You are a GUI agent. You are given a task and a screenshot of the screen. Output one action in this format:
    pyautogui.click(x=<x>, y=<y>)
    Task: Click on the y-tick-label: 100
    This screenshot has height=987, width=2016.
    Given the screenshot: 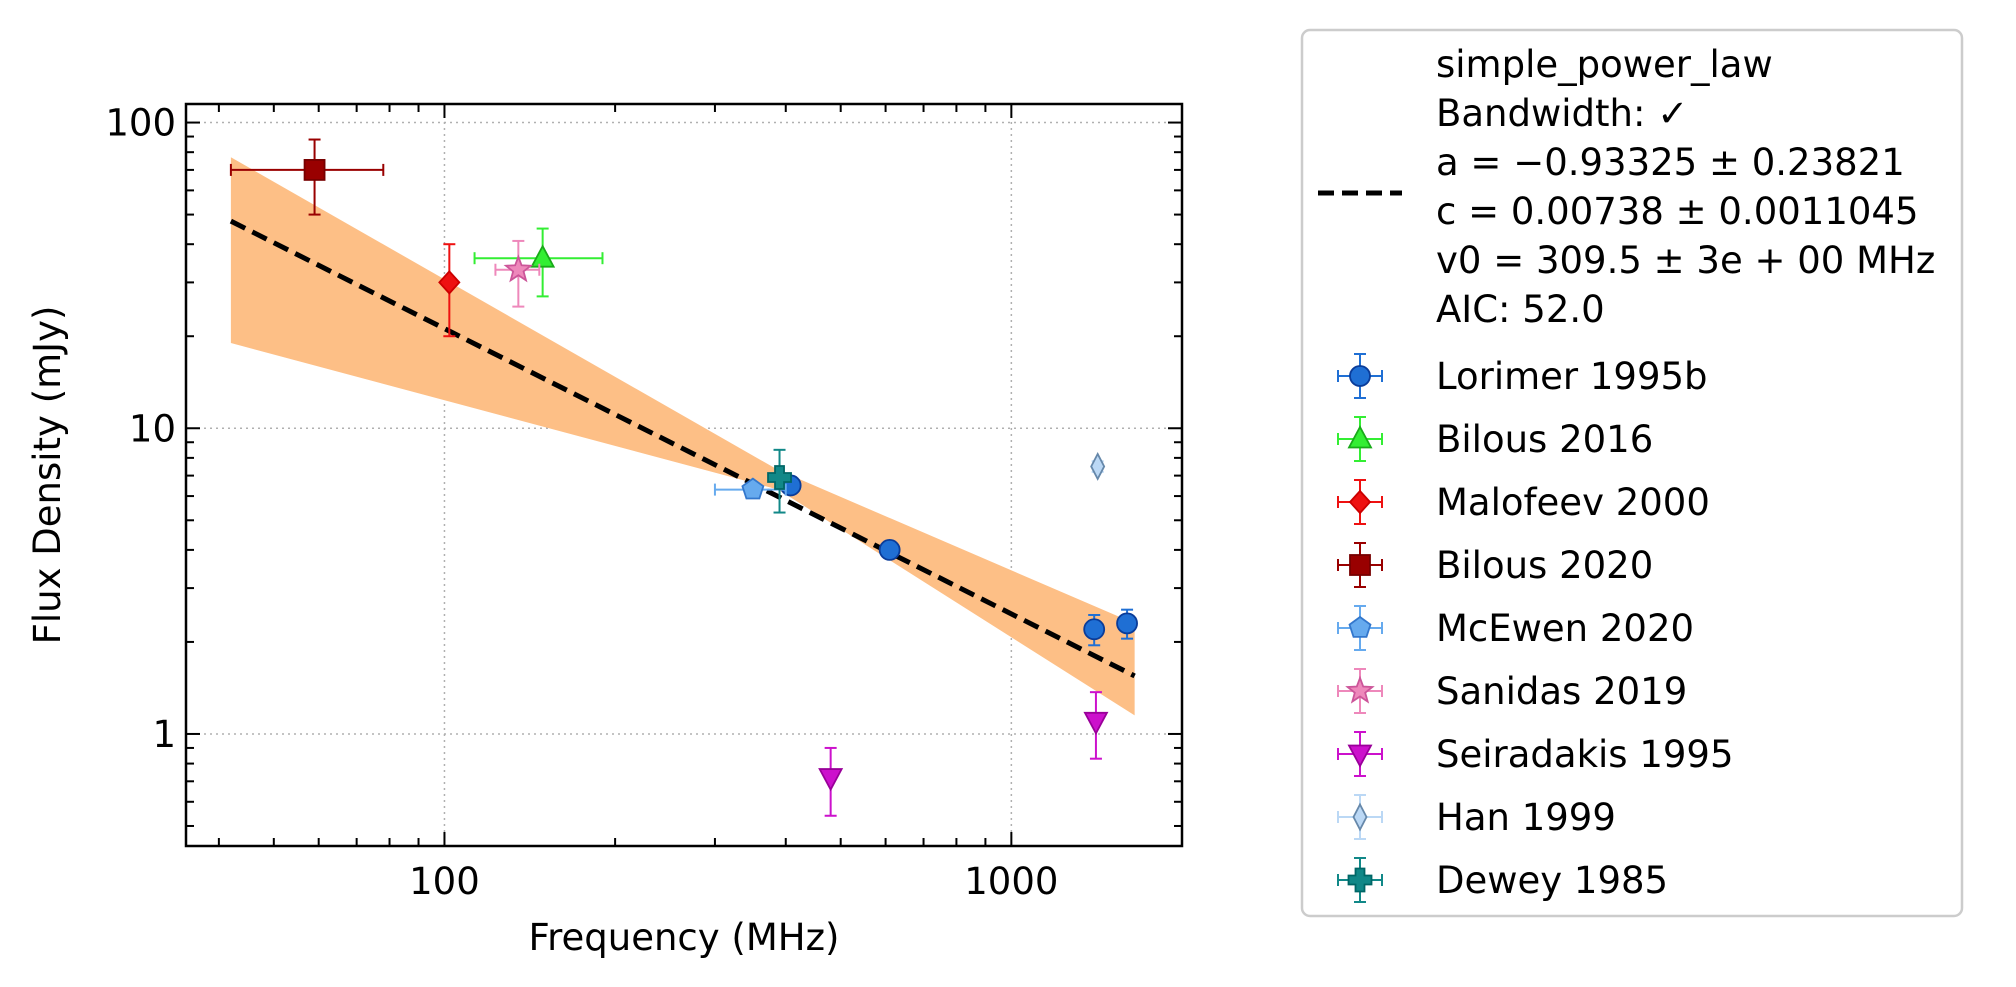 What is the action you would take?
    pyautogui.click(x=140, y=123)
    